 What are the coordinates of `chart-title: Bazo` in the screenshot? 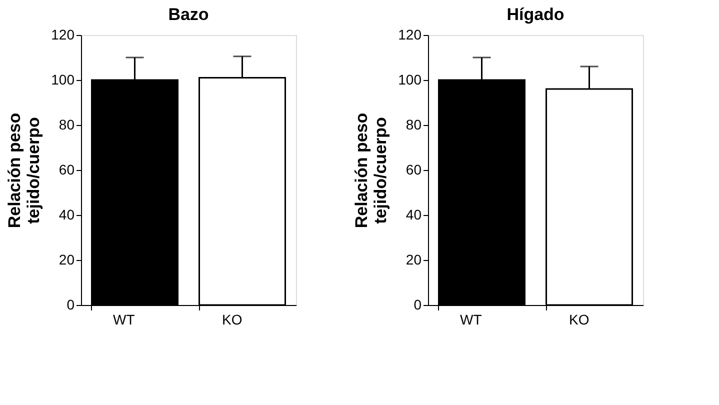 It's located at (188, 14).